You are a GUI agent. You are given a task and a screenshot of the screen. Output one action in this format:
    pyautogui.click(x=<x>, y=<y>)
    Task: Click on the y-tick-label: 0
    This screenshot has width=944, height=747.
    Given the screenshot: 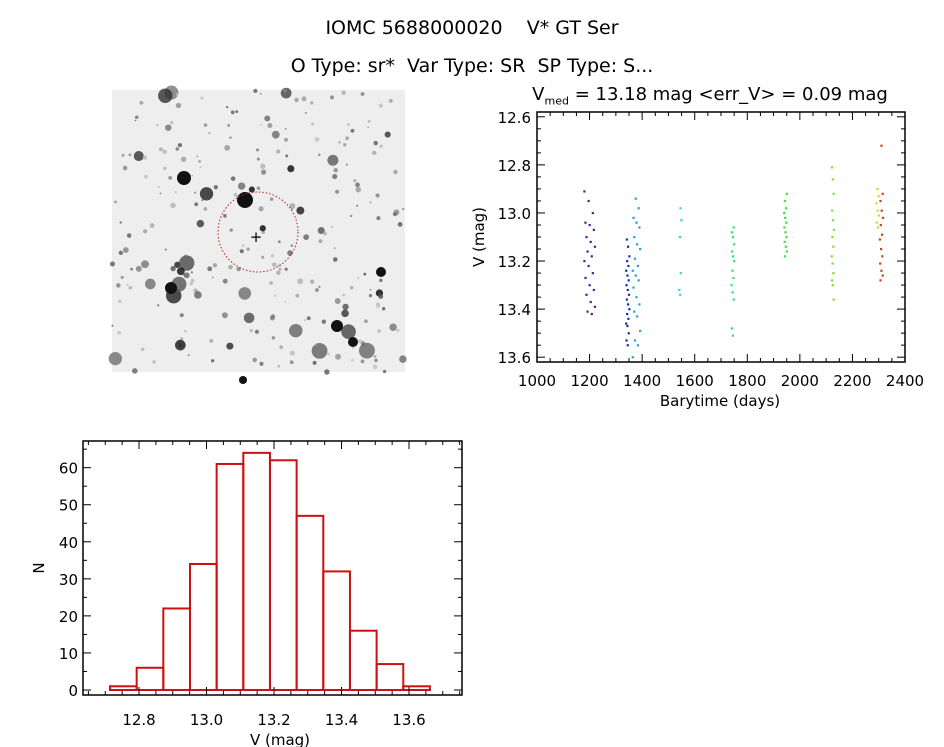 What is the action you would take?
    pyautogui.click(x=73, y=691)
    